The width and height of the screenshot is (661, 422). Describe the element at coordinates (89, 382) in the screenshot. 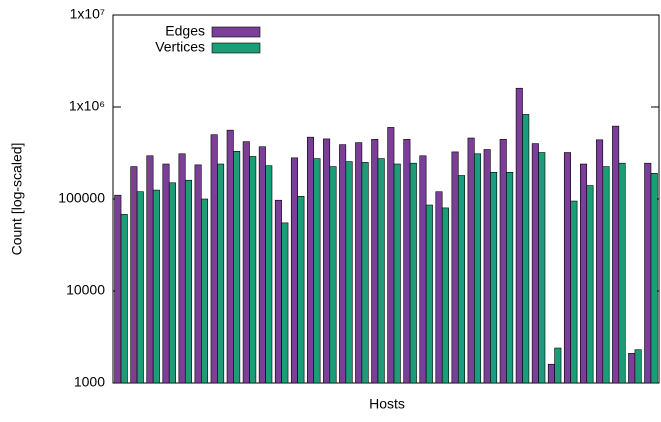

I see `y-tick-label: 1000` at that location.